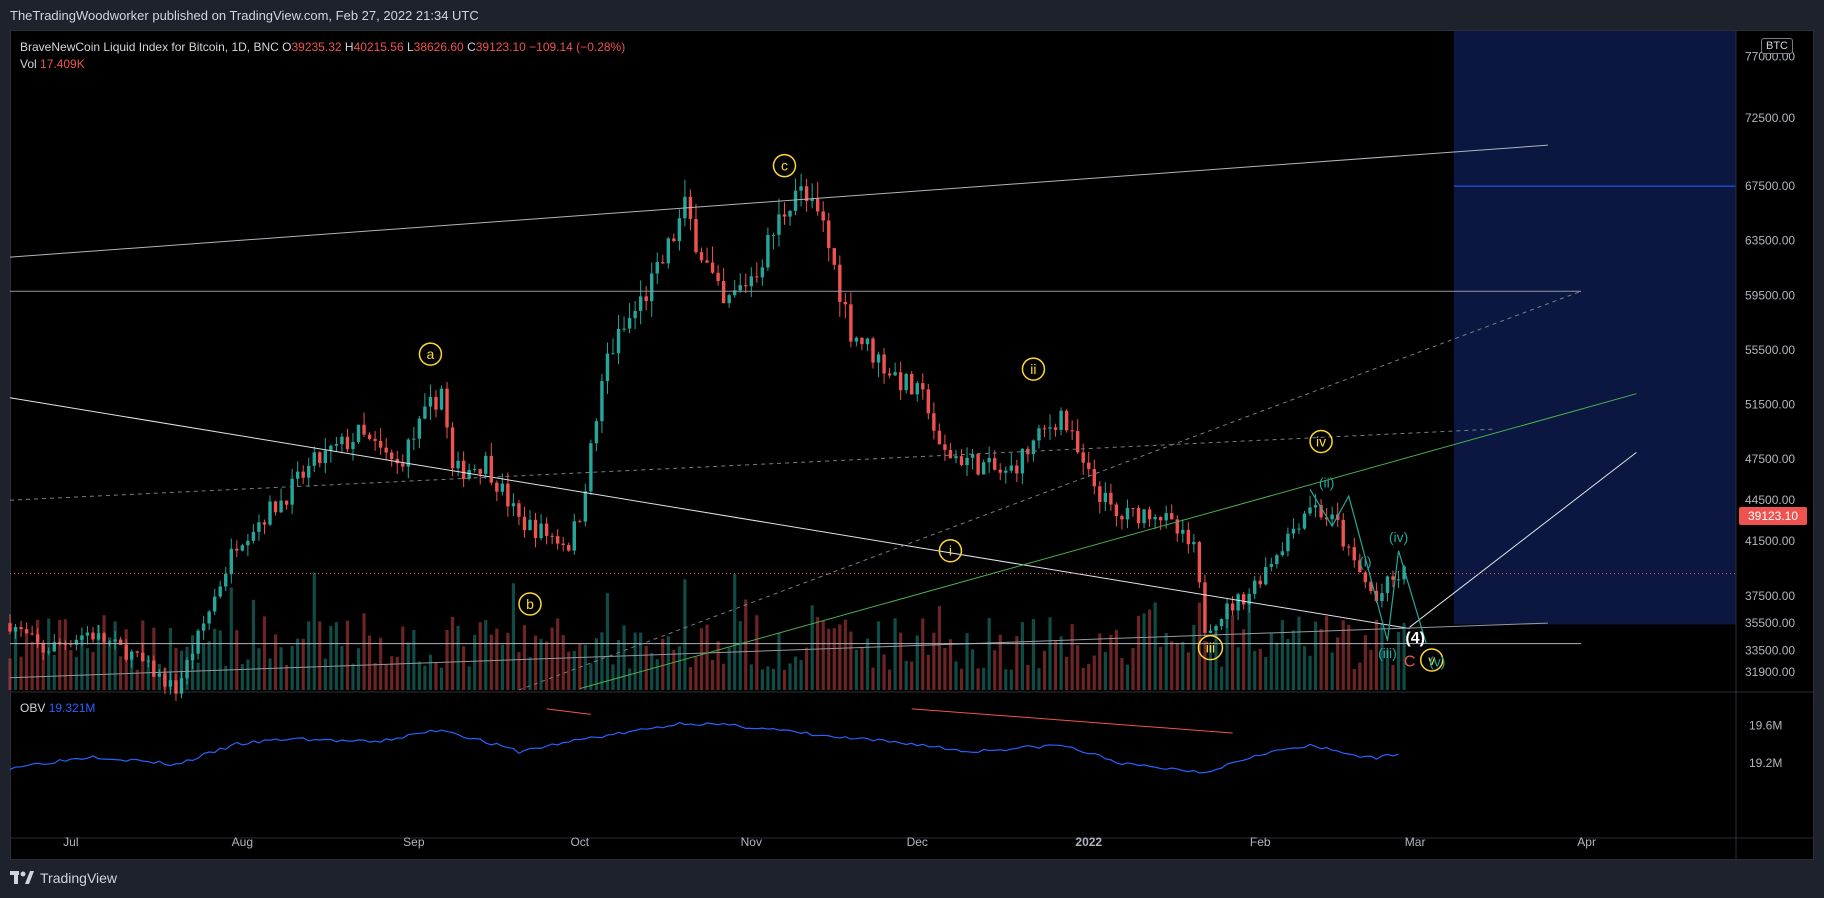 This screenshot has width=1824, height=898. What do you see at coordinates (431, 354) in the screenshot?
I see `wave-label: a` at bounding box center [431, 354].